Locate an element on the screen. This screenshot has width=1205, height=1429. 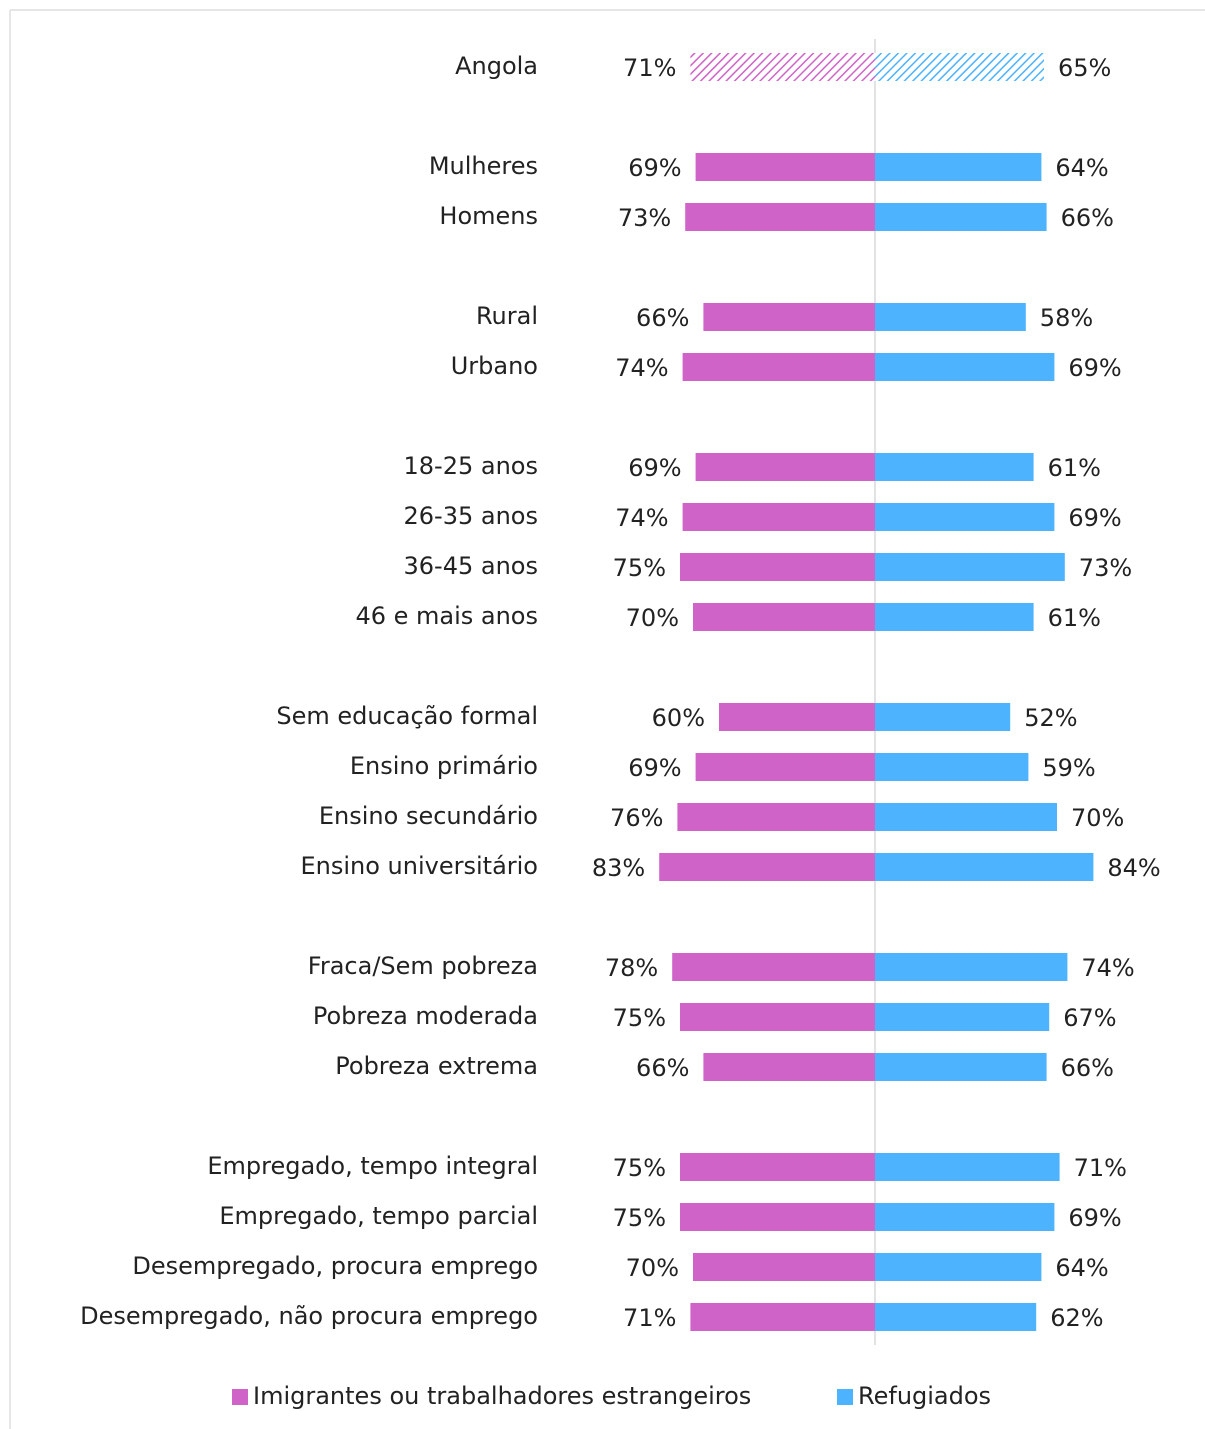
value-label: 62% is located at coordinates (1076, 1318).